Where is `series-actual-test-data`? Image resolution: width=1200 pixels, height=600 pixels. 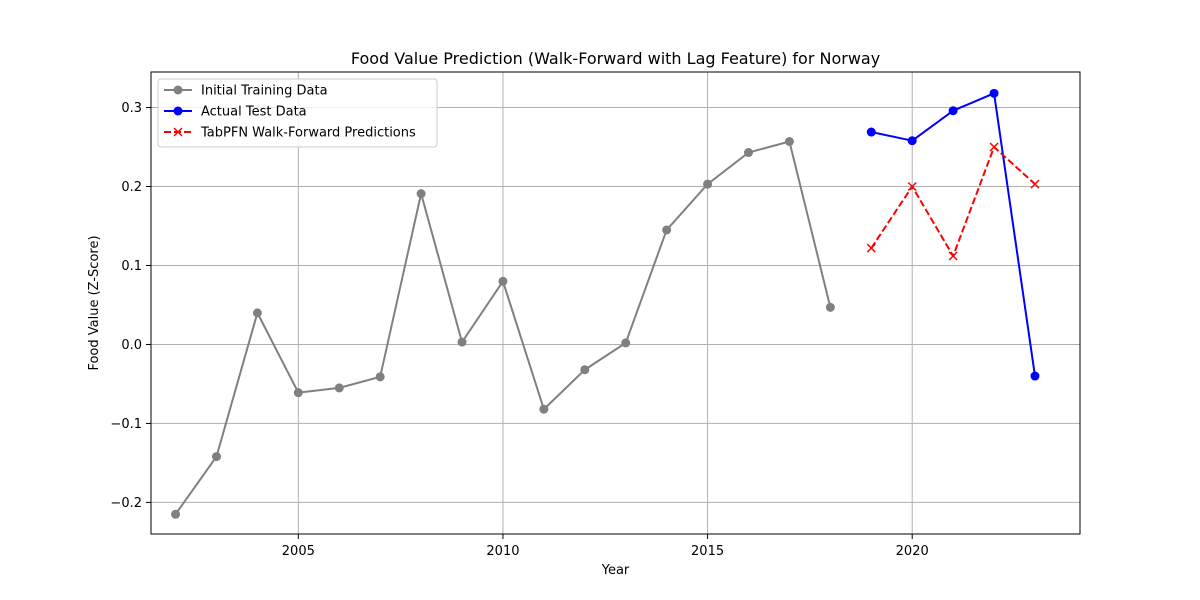
series-actual-test-data is located at coordinates (953, 234).